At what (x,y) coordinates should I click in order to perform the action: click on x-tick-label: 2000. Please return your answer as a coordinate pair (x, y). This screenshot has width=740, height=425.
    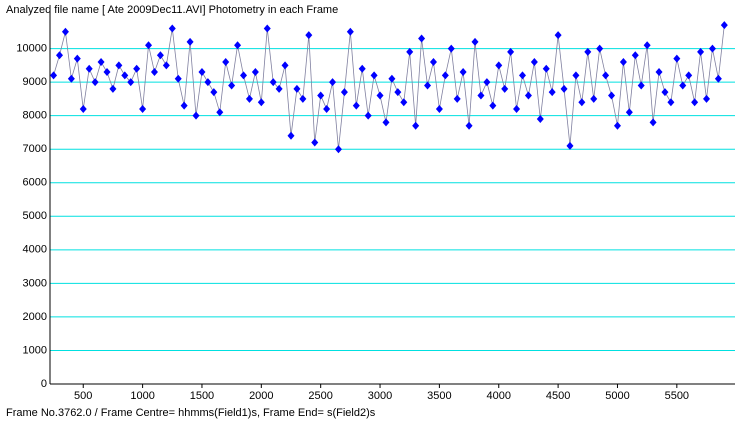
    Looking at the image, I should click on (261, 396).